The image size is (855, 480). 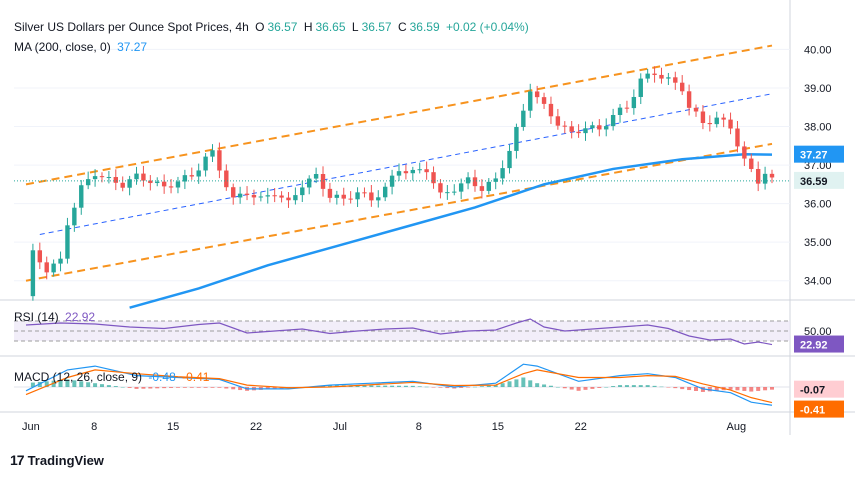 I want to click on x-tick-label: Jun, so click(x=31, y=427).